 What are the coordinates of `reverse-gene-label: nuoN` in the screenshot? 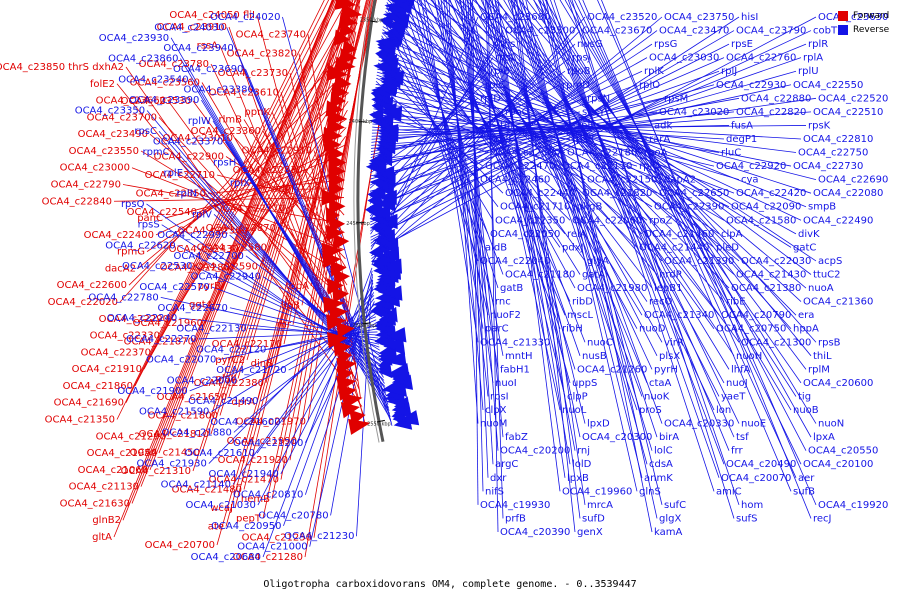 It's located at (831, 424).